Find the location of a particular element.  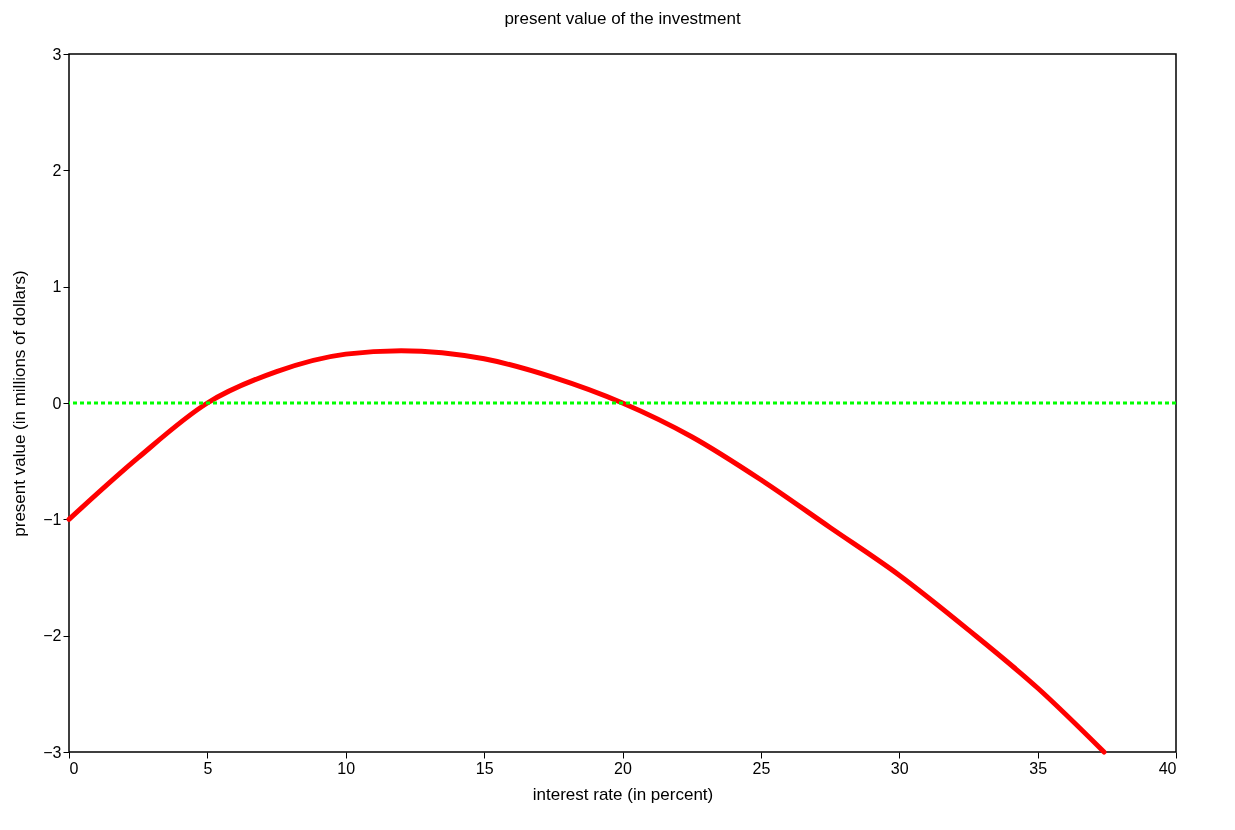

x-tick-label: 30 is located at coordinates (899, 768).